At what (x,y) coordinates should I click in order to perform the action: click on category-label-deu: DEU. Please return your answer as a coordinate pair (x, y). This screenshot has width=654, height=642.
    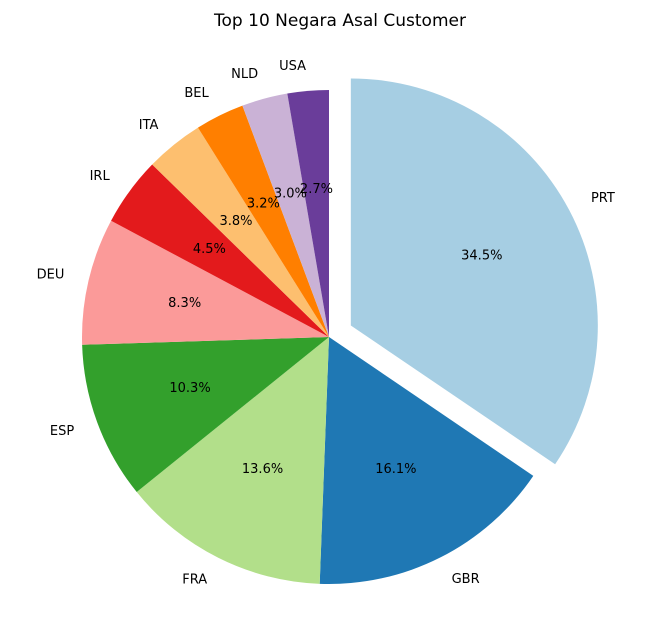
    Looking at the image, I should click on (51, 275).